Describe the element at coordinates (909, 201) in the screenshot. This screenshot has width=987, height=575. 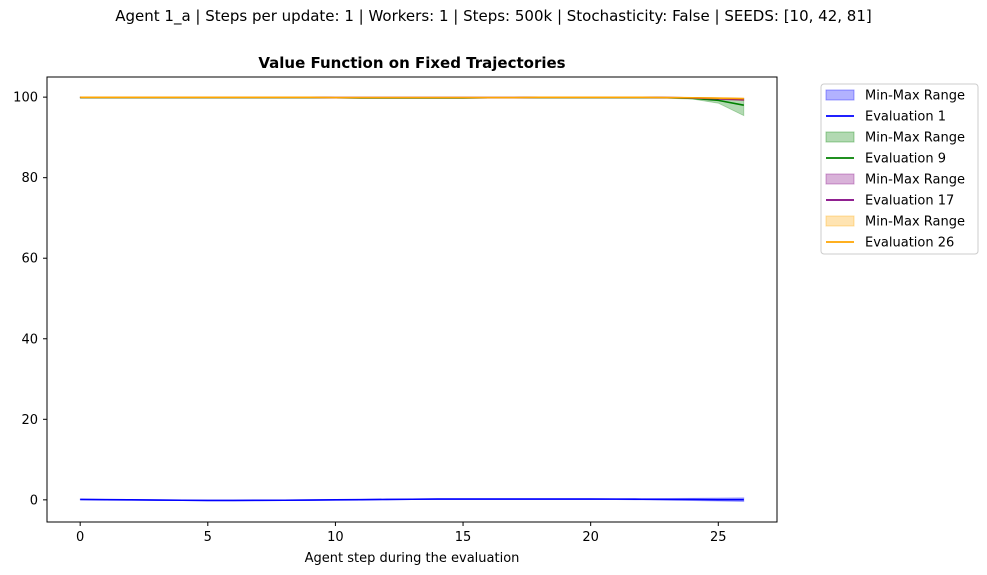
I see `legend-label: Evaluation 17` at that location.